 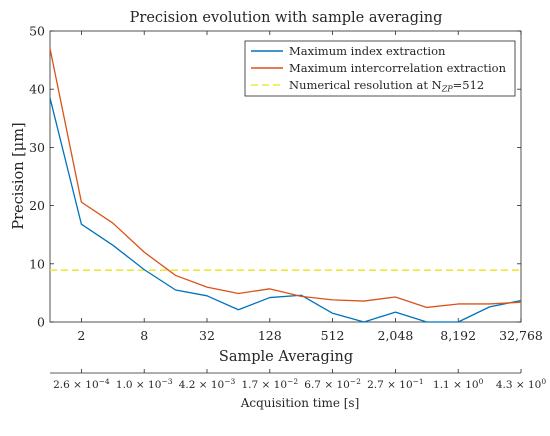 I want to click on x-tick-label: 8, so click(x=144, y=335).